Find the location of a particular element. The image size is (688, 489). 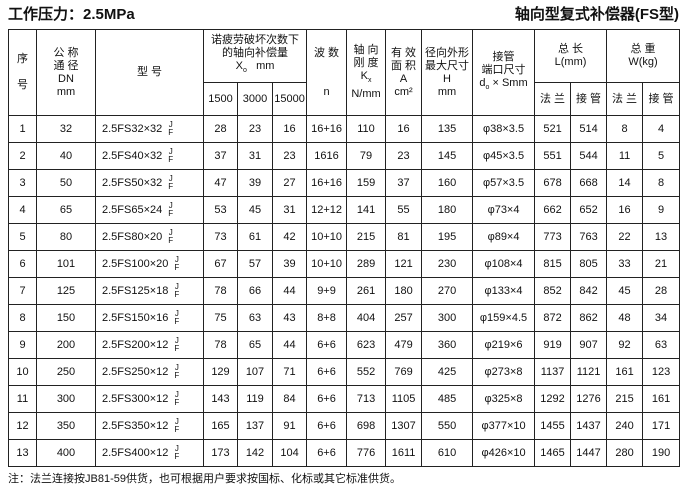

header-weight-flange: 法 兰 is located at coordinates (625, 99).